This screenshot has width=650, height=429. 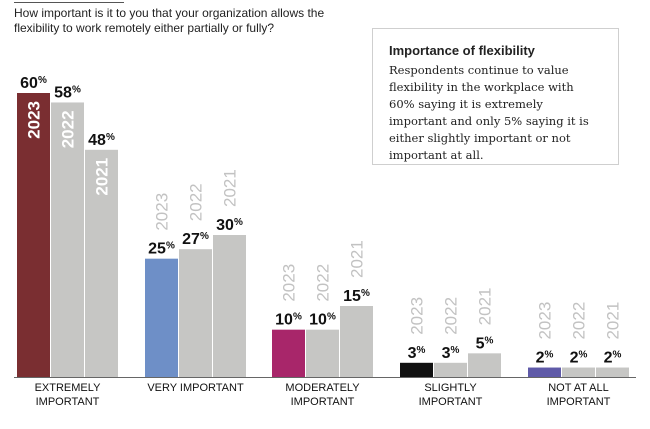 What do you see at coordinates (451, 402) in the screenshot?
I see `category-label-4-line-2: IMPORTANT` at bounding box center [451, 402].